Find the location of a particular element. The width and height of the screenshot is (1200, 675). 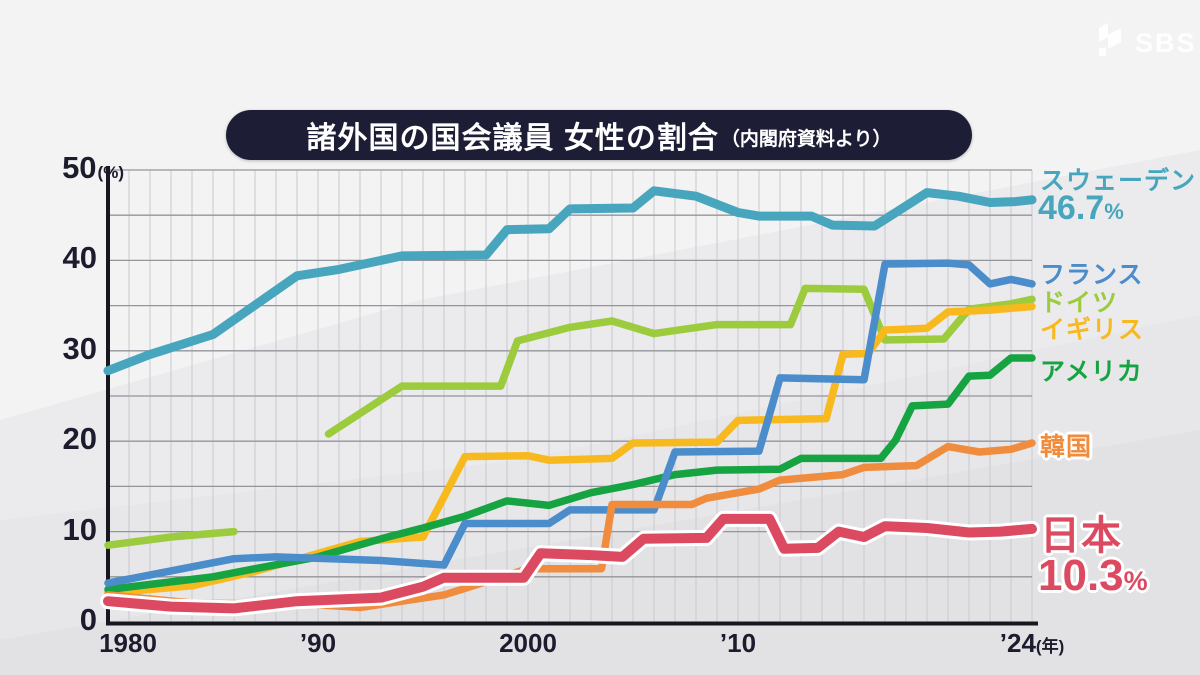

legend-label-us: アメリカ is located at coordinates (1091, 372).